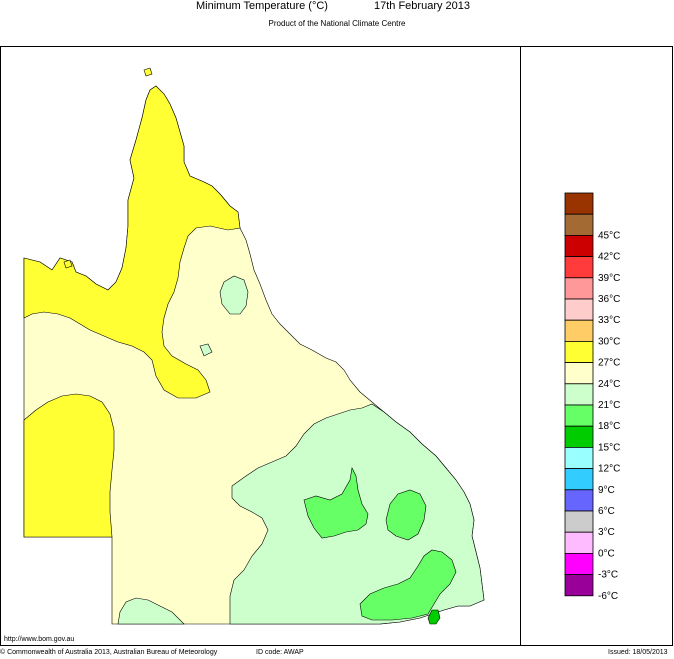 The height and width of the screenshot is (659, 674). Describe the element at coordinates (609, 447) in the screenshot. I see `legend-label: 15°C` at that location.